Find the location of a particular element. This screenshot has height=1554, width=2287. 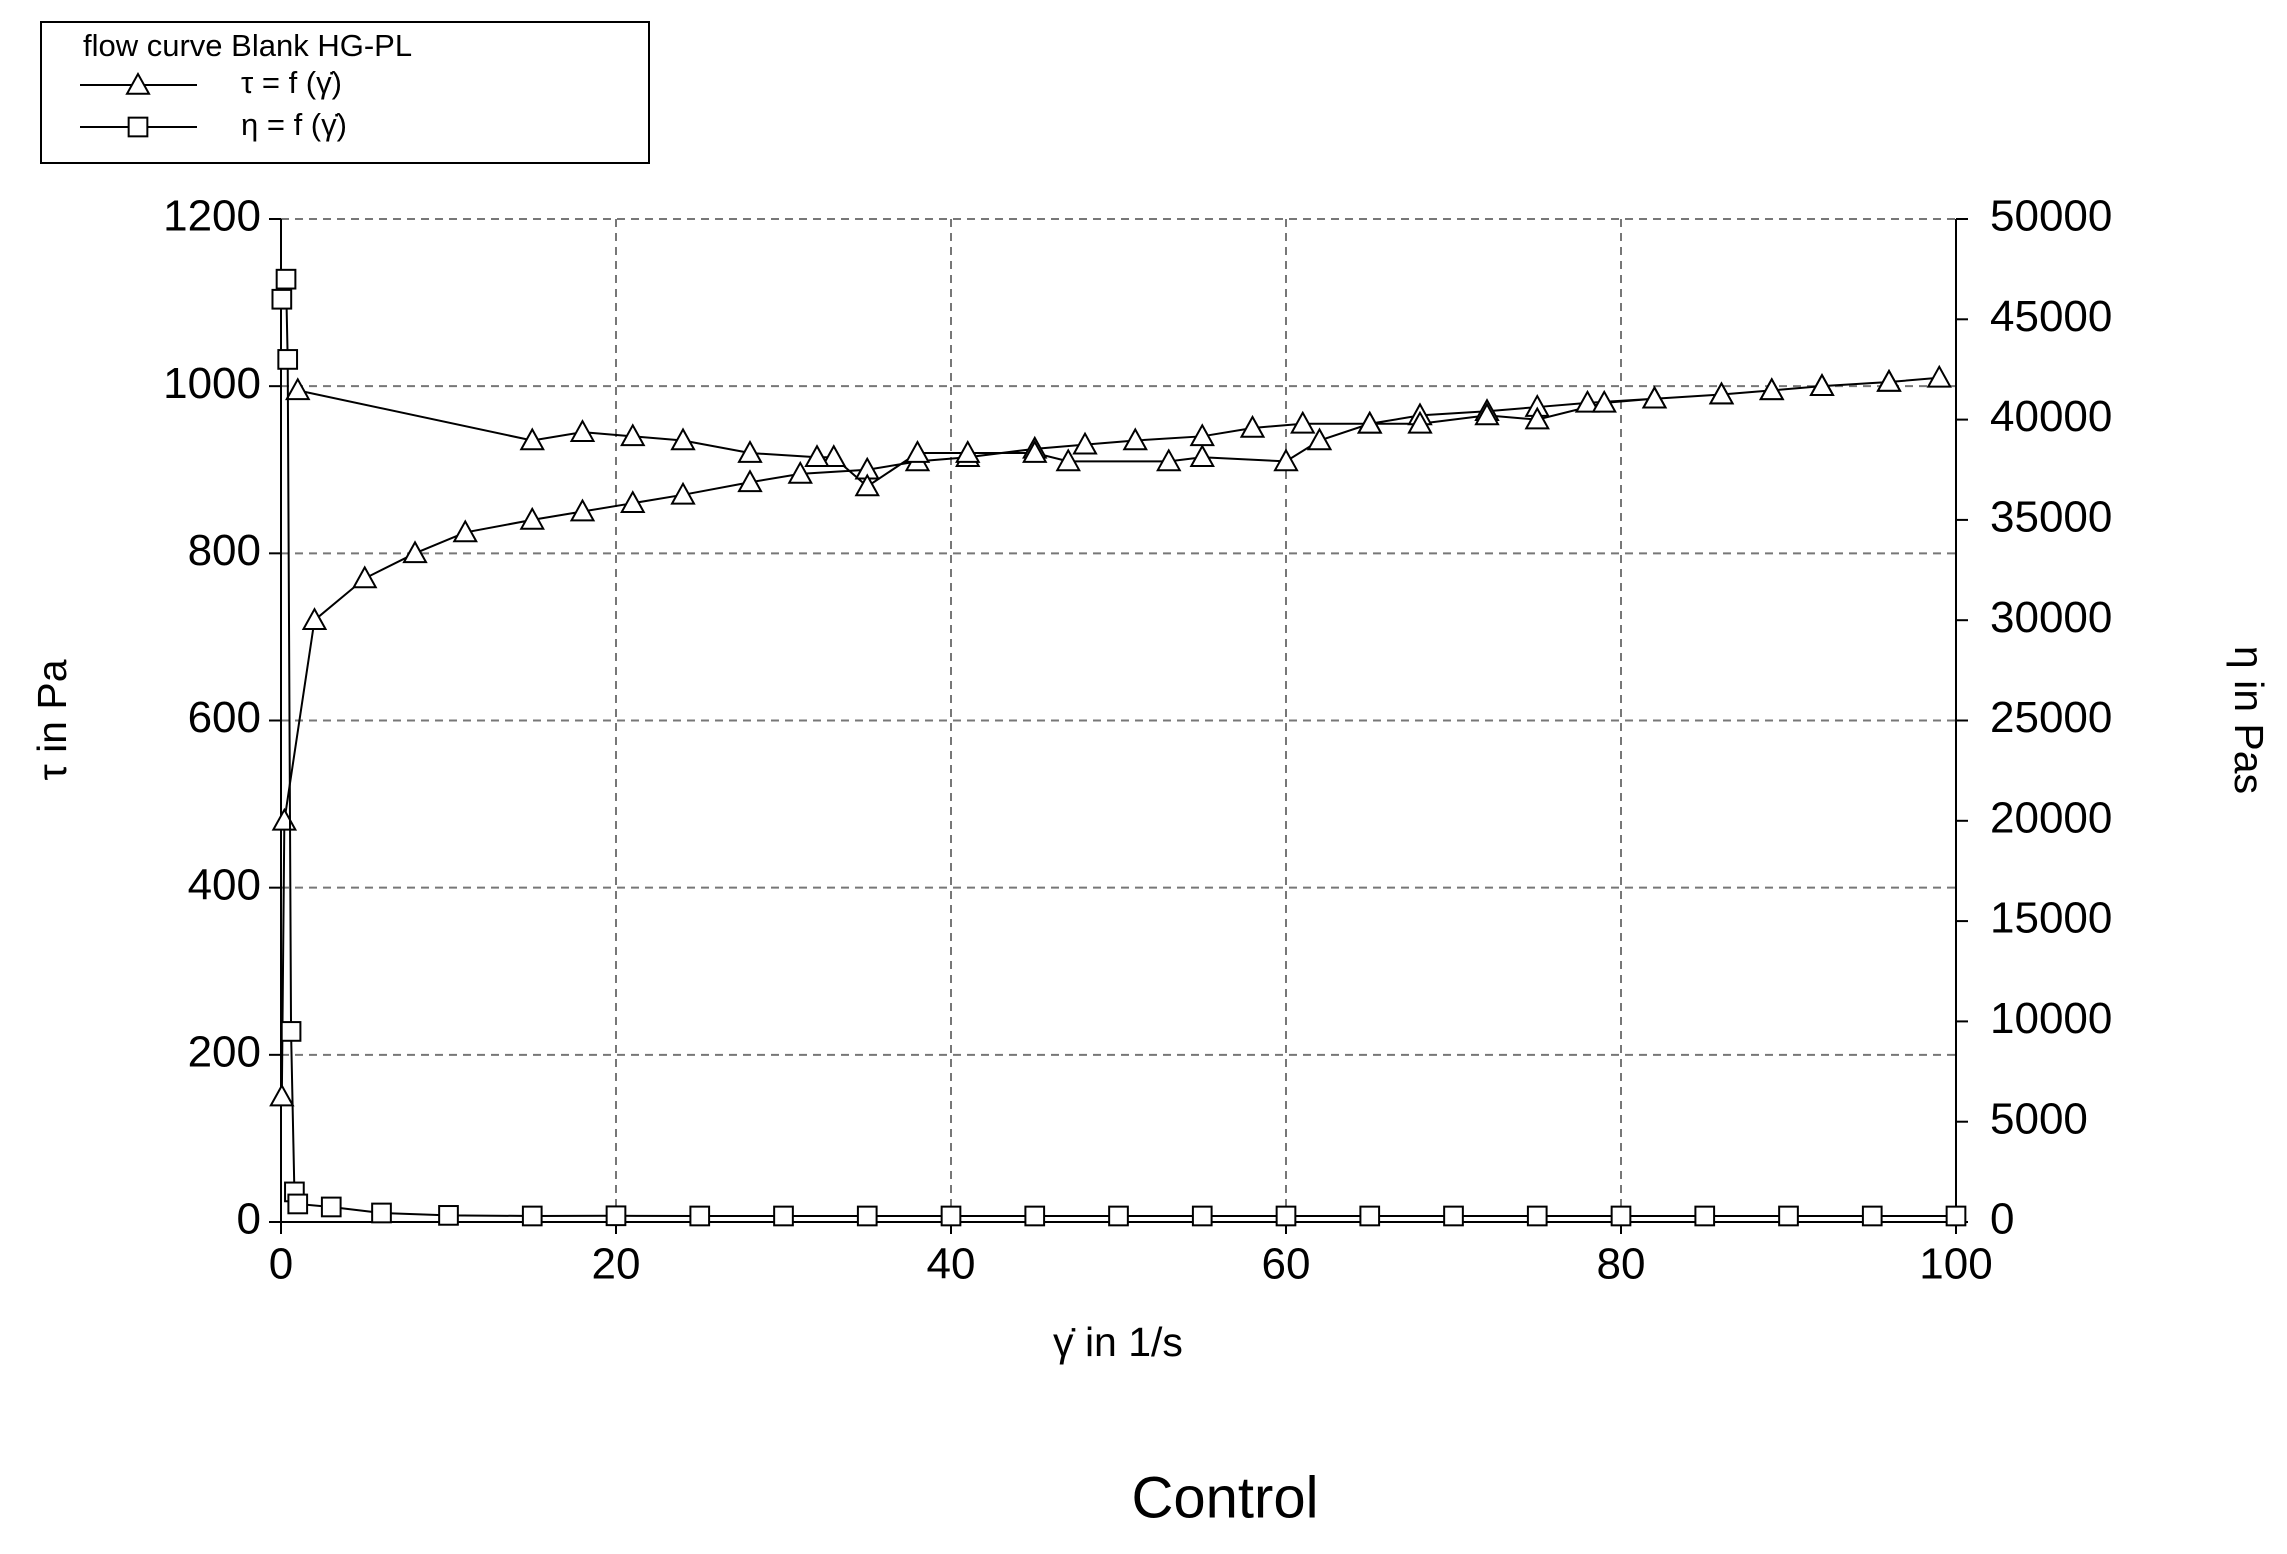

y-tick-label: 600 is located at coordinates (224, 717).